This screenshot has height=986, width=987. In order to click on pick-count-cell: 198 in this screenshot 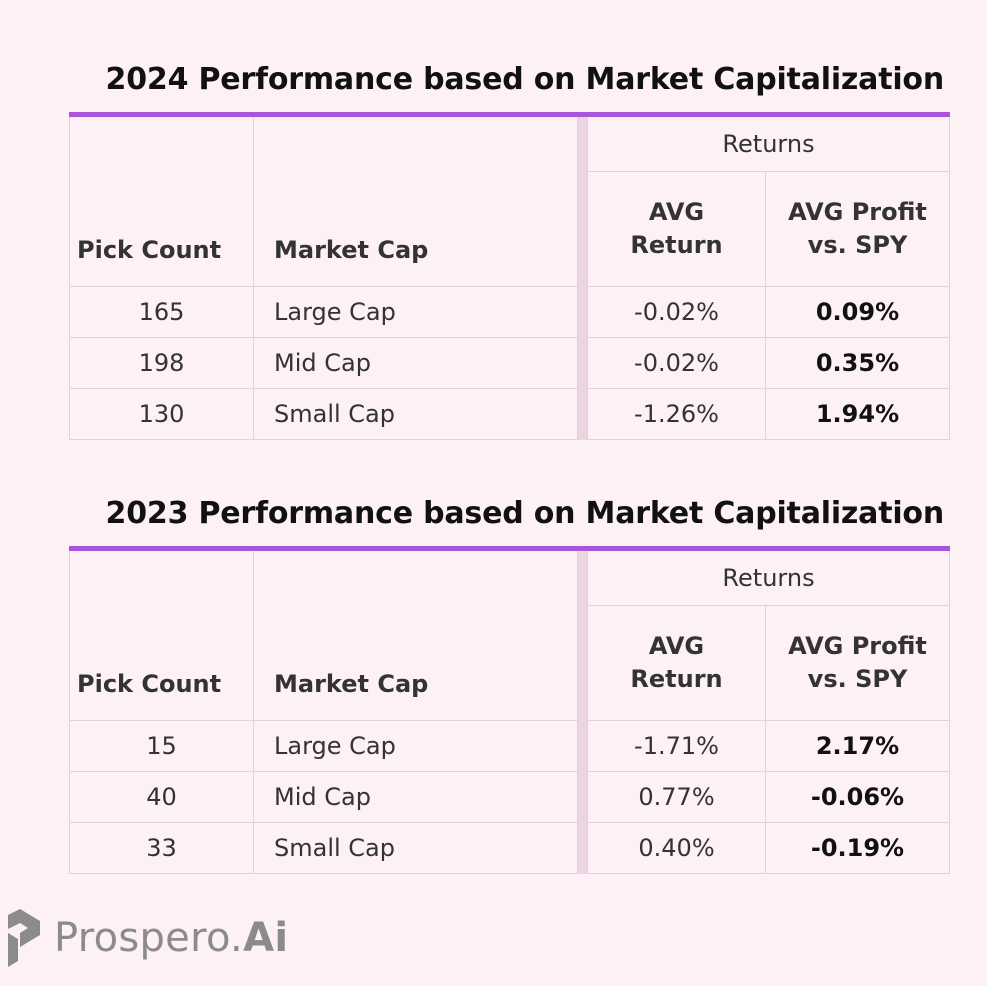, I will do `click(161, 363)`.